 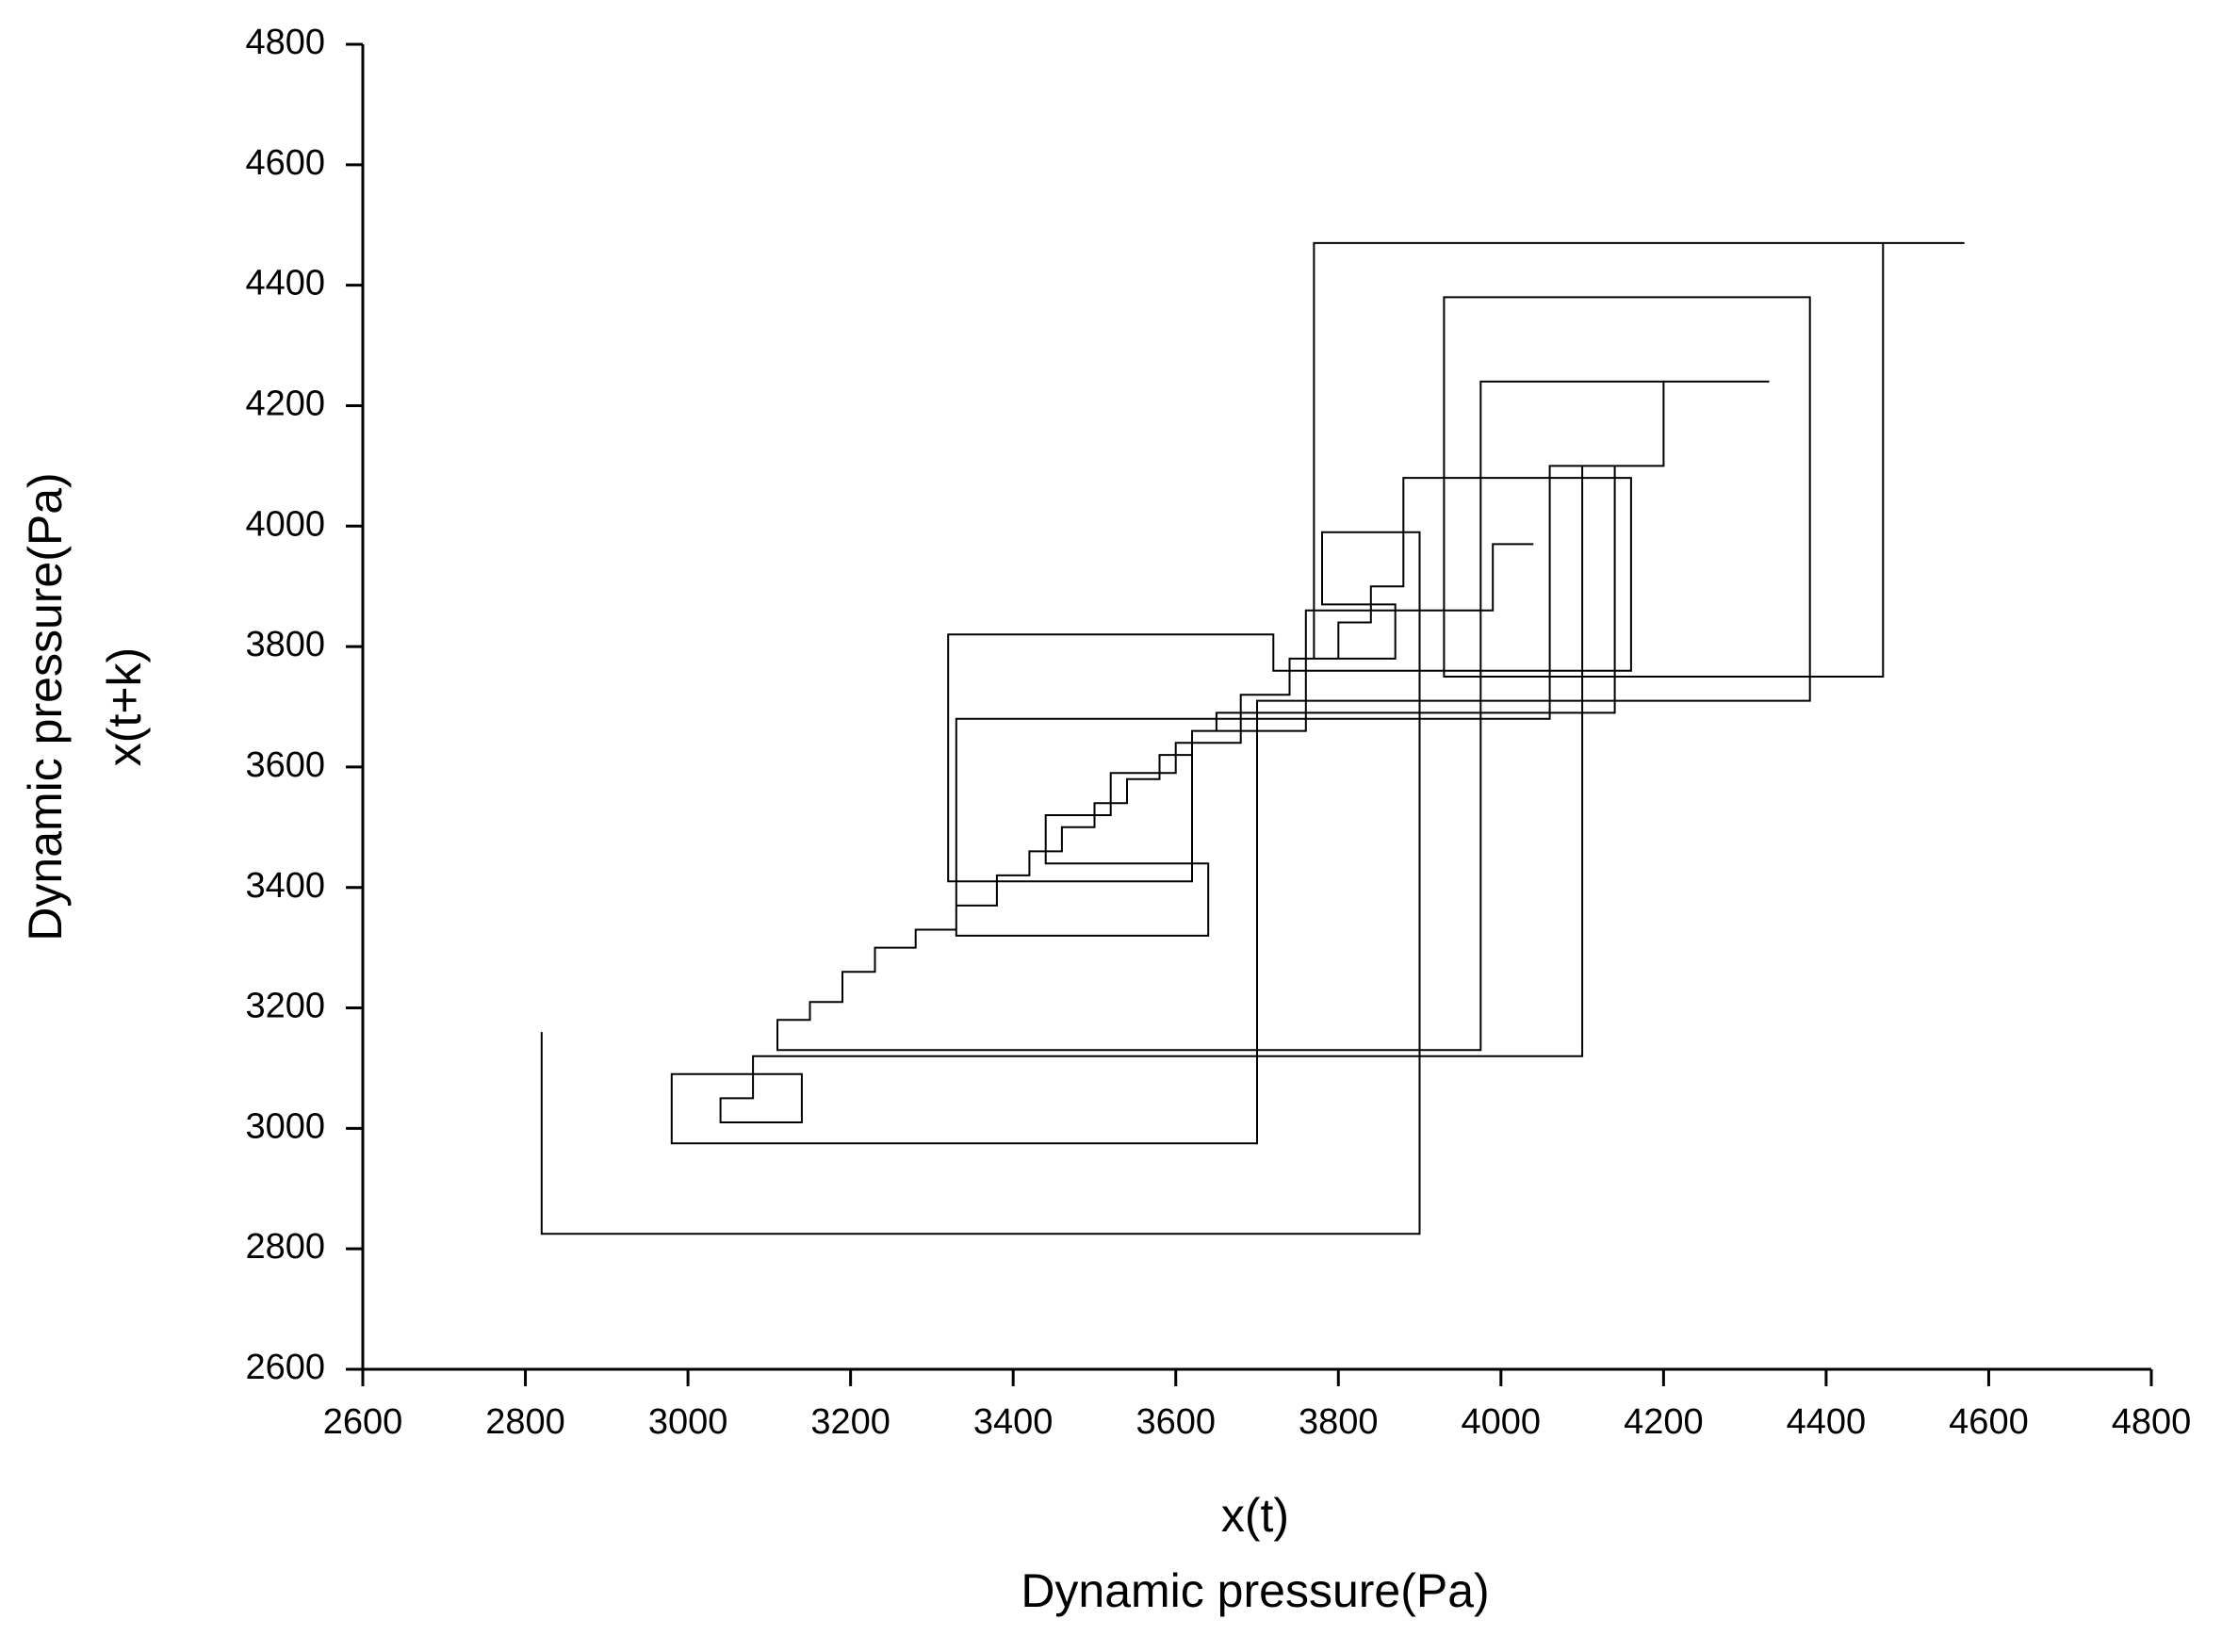 I want to click on x-tick-label: 4400, so click(x=1827, y=1422).